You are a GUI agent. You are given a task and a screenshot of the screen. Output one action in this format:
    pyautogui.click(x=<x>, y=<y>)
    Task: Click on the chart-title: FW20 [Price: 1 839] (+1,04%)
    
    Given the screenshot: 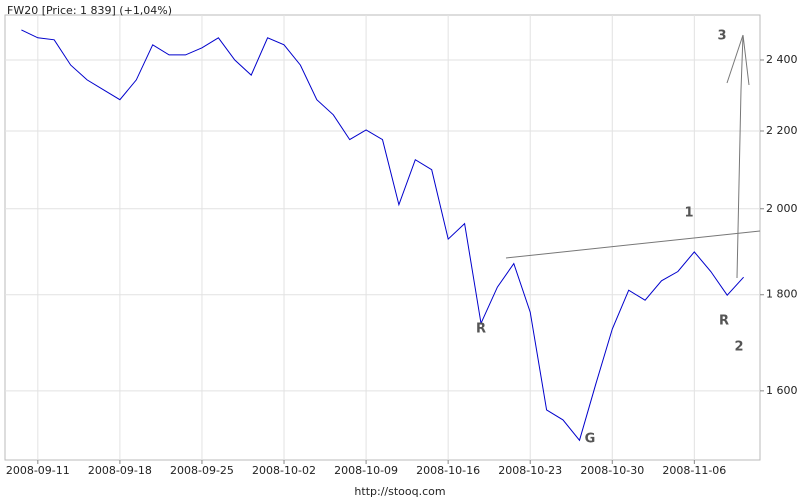 What is the action you would take?
    pyautogui.click(x=89, y=10)
    